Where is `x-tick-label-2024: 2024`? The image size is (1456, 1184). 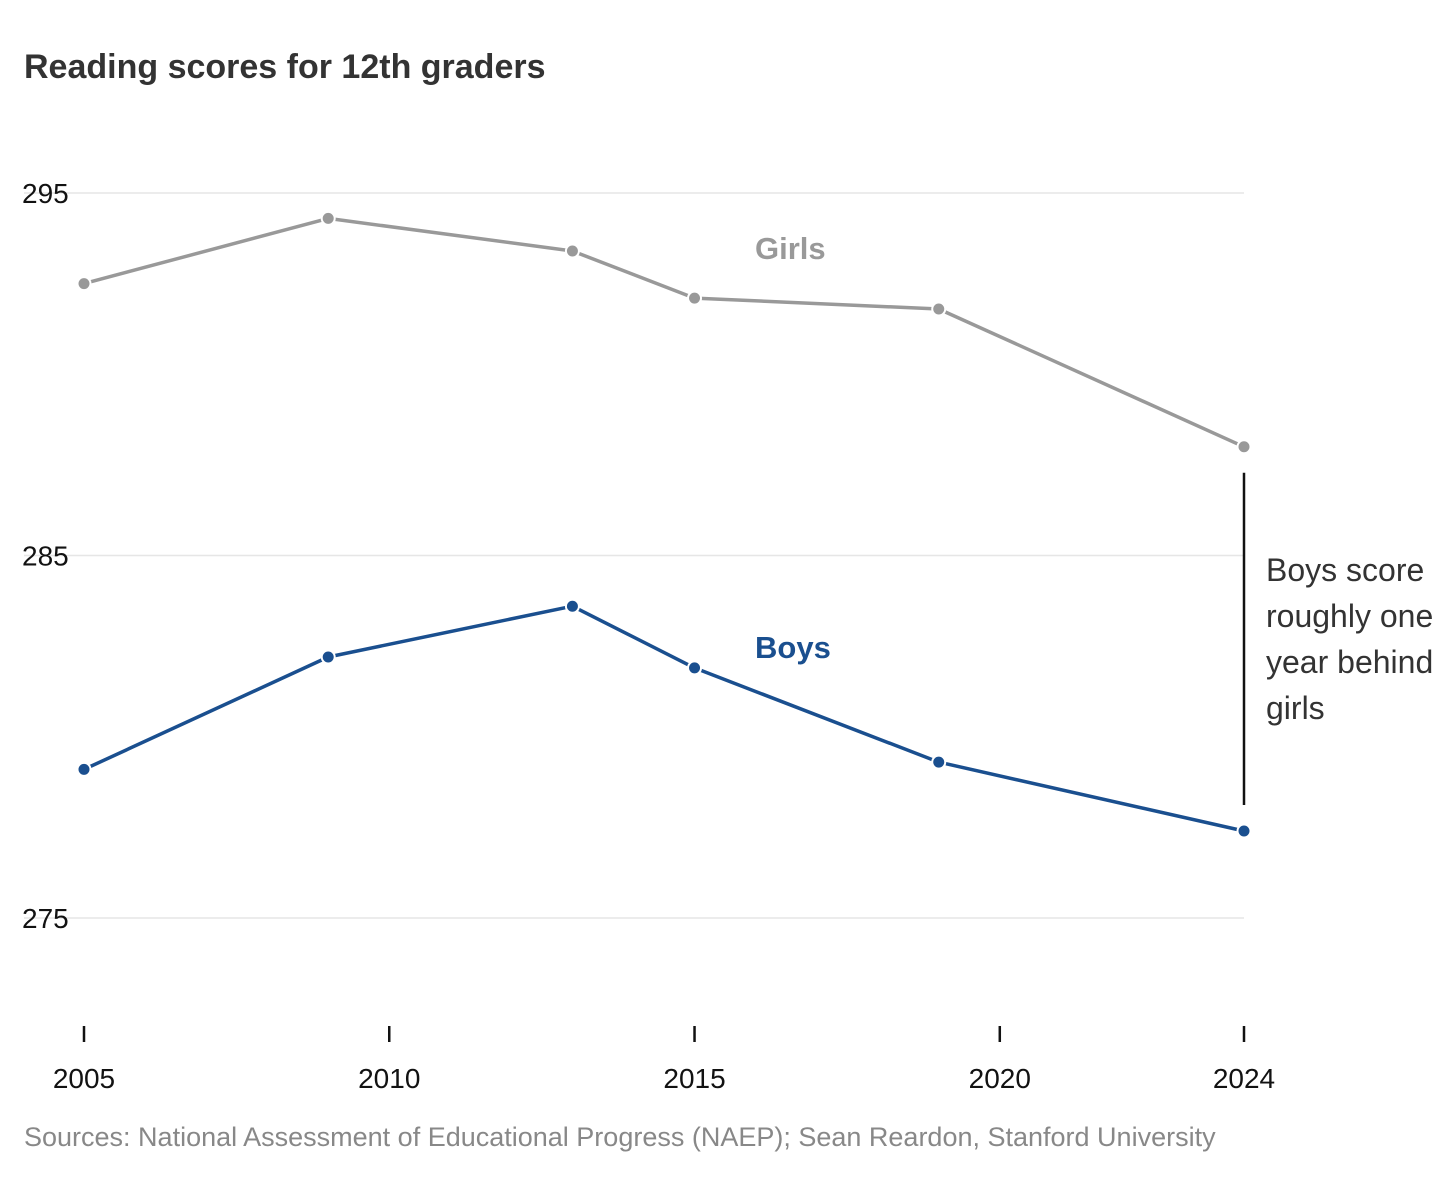
x-tick-label-2024: 2024 is located at coordinates (1244, 1078).